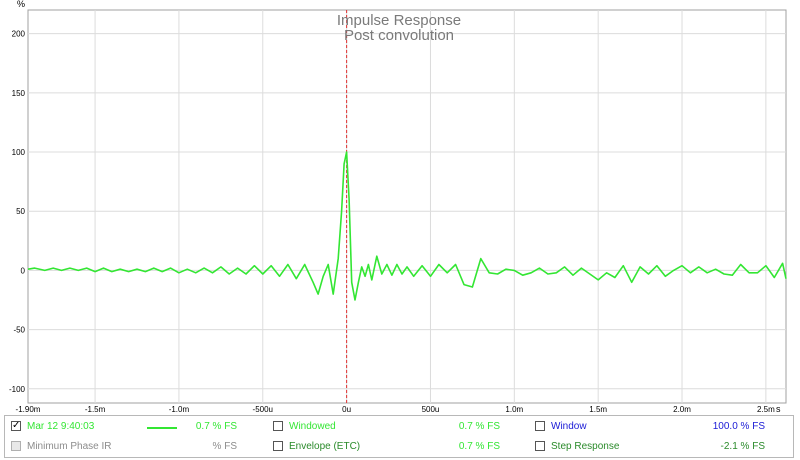  What do you see at coordinates (21, 4) in the screenshot?
I see `y-axis-unit: %` at bounding box center [21, 4].